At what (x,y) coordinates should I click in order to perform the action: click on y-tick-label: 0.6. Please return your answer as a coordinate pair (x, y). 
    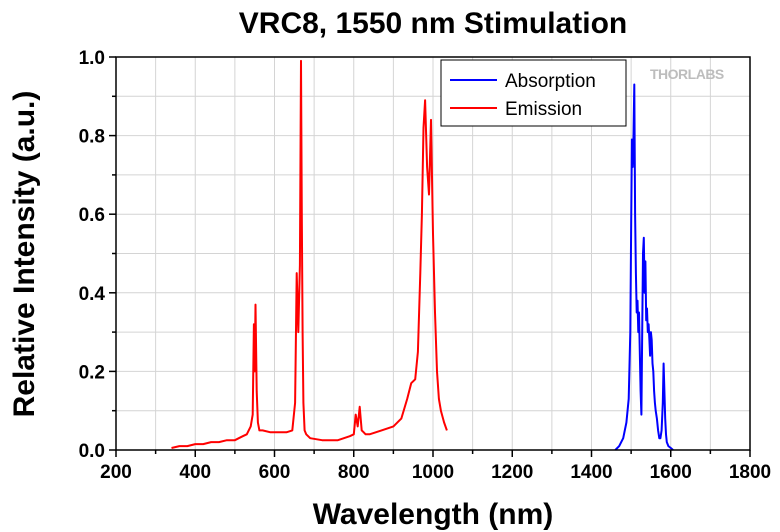
    Looking at the image, I should click on (92, 215).